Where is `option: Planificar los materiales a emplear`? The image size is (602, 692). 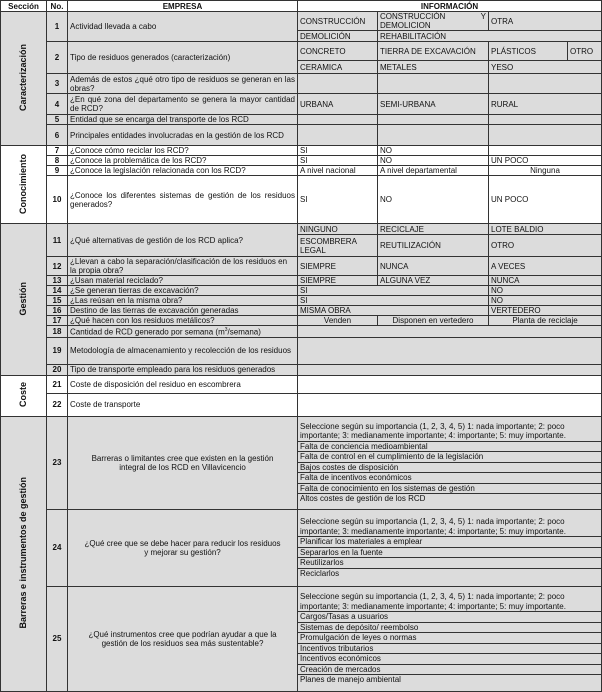 option: Planificar los materiales a emplear is located at coordinates (449, 542).